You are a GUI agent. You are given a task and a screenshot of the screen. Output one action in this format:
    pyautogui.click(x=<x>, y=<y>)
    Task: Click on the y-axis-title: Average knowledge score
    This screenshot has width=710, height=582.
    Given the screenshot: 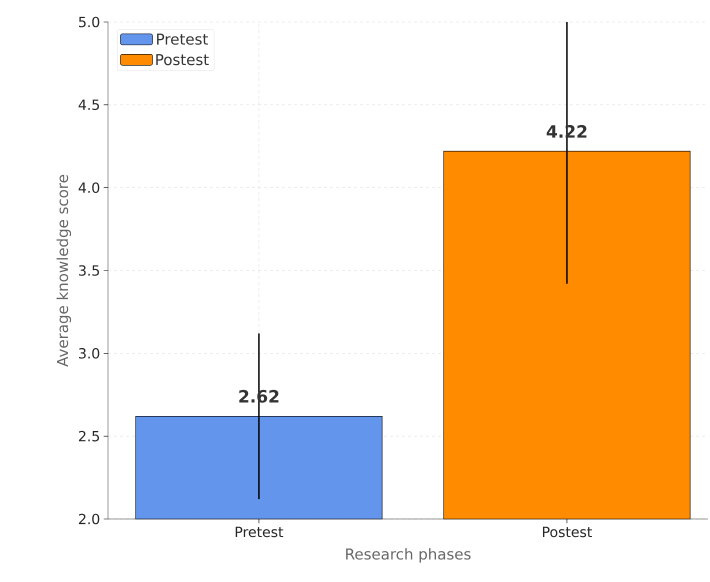 What is the action you would take?
    pyautogui.click(x=64, y=270)
    